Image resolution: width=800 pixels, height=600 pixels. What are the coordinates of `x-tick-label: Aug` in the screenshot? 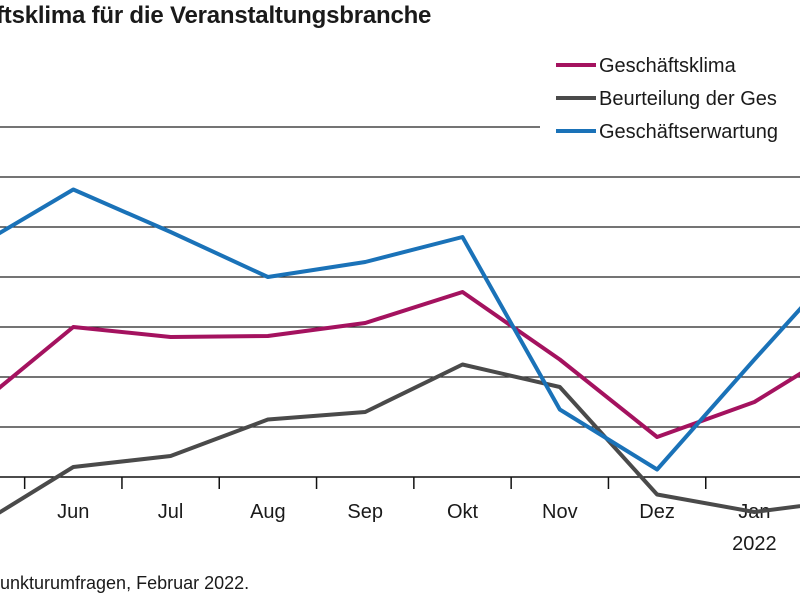 It's located at (268, 512).